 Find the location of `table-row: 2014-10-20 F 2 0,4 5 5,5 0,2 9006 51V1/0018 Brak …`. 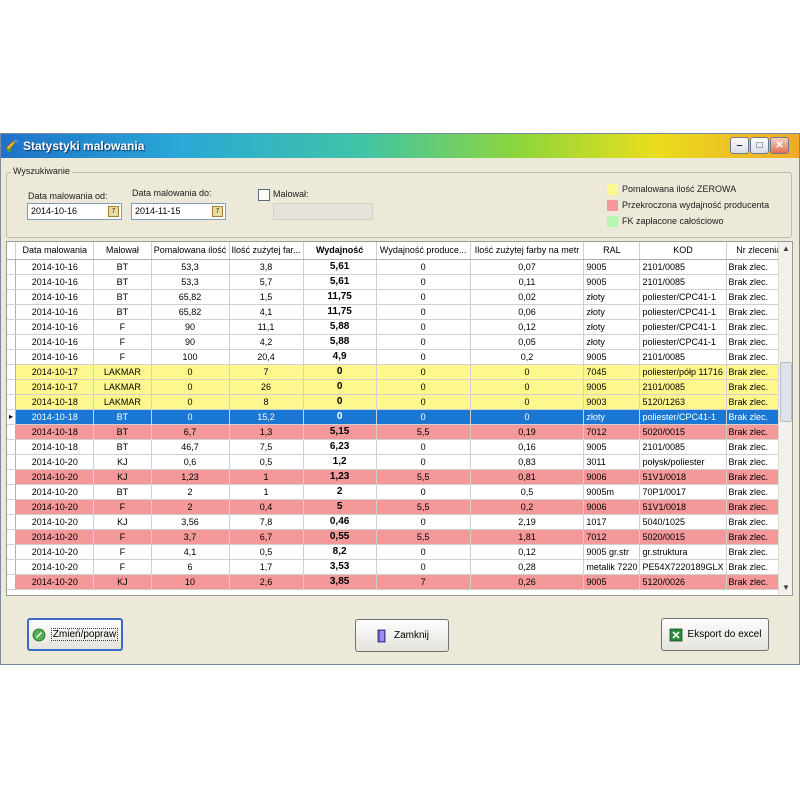

table-row: 2014-10-20 F 2 0,4 5 5,5 0,2 9006 51V1/0018 Brak … is located at coordinates (399, 507).